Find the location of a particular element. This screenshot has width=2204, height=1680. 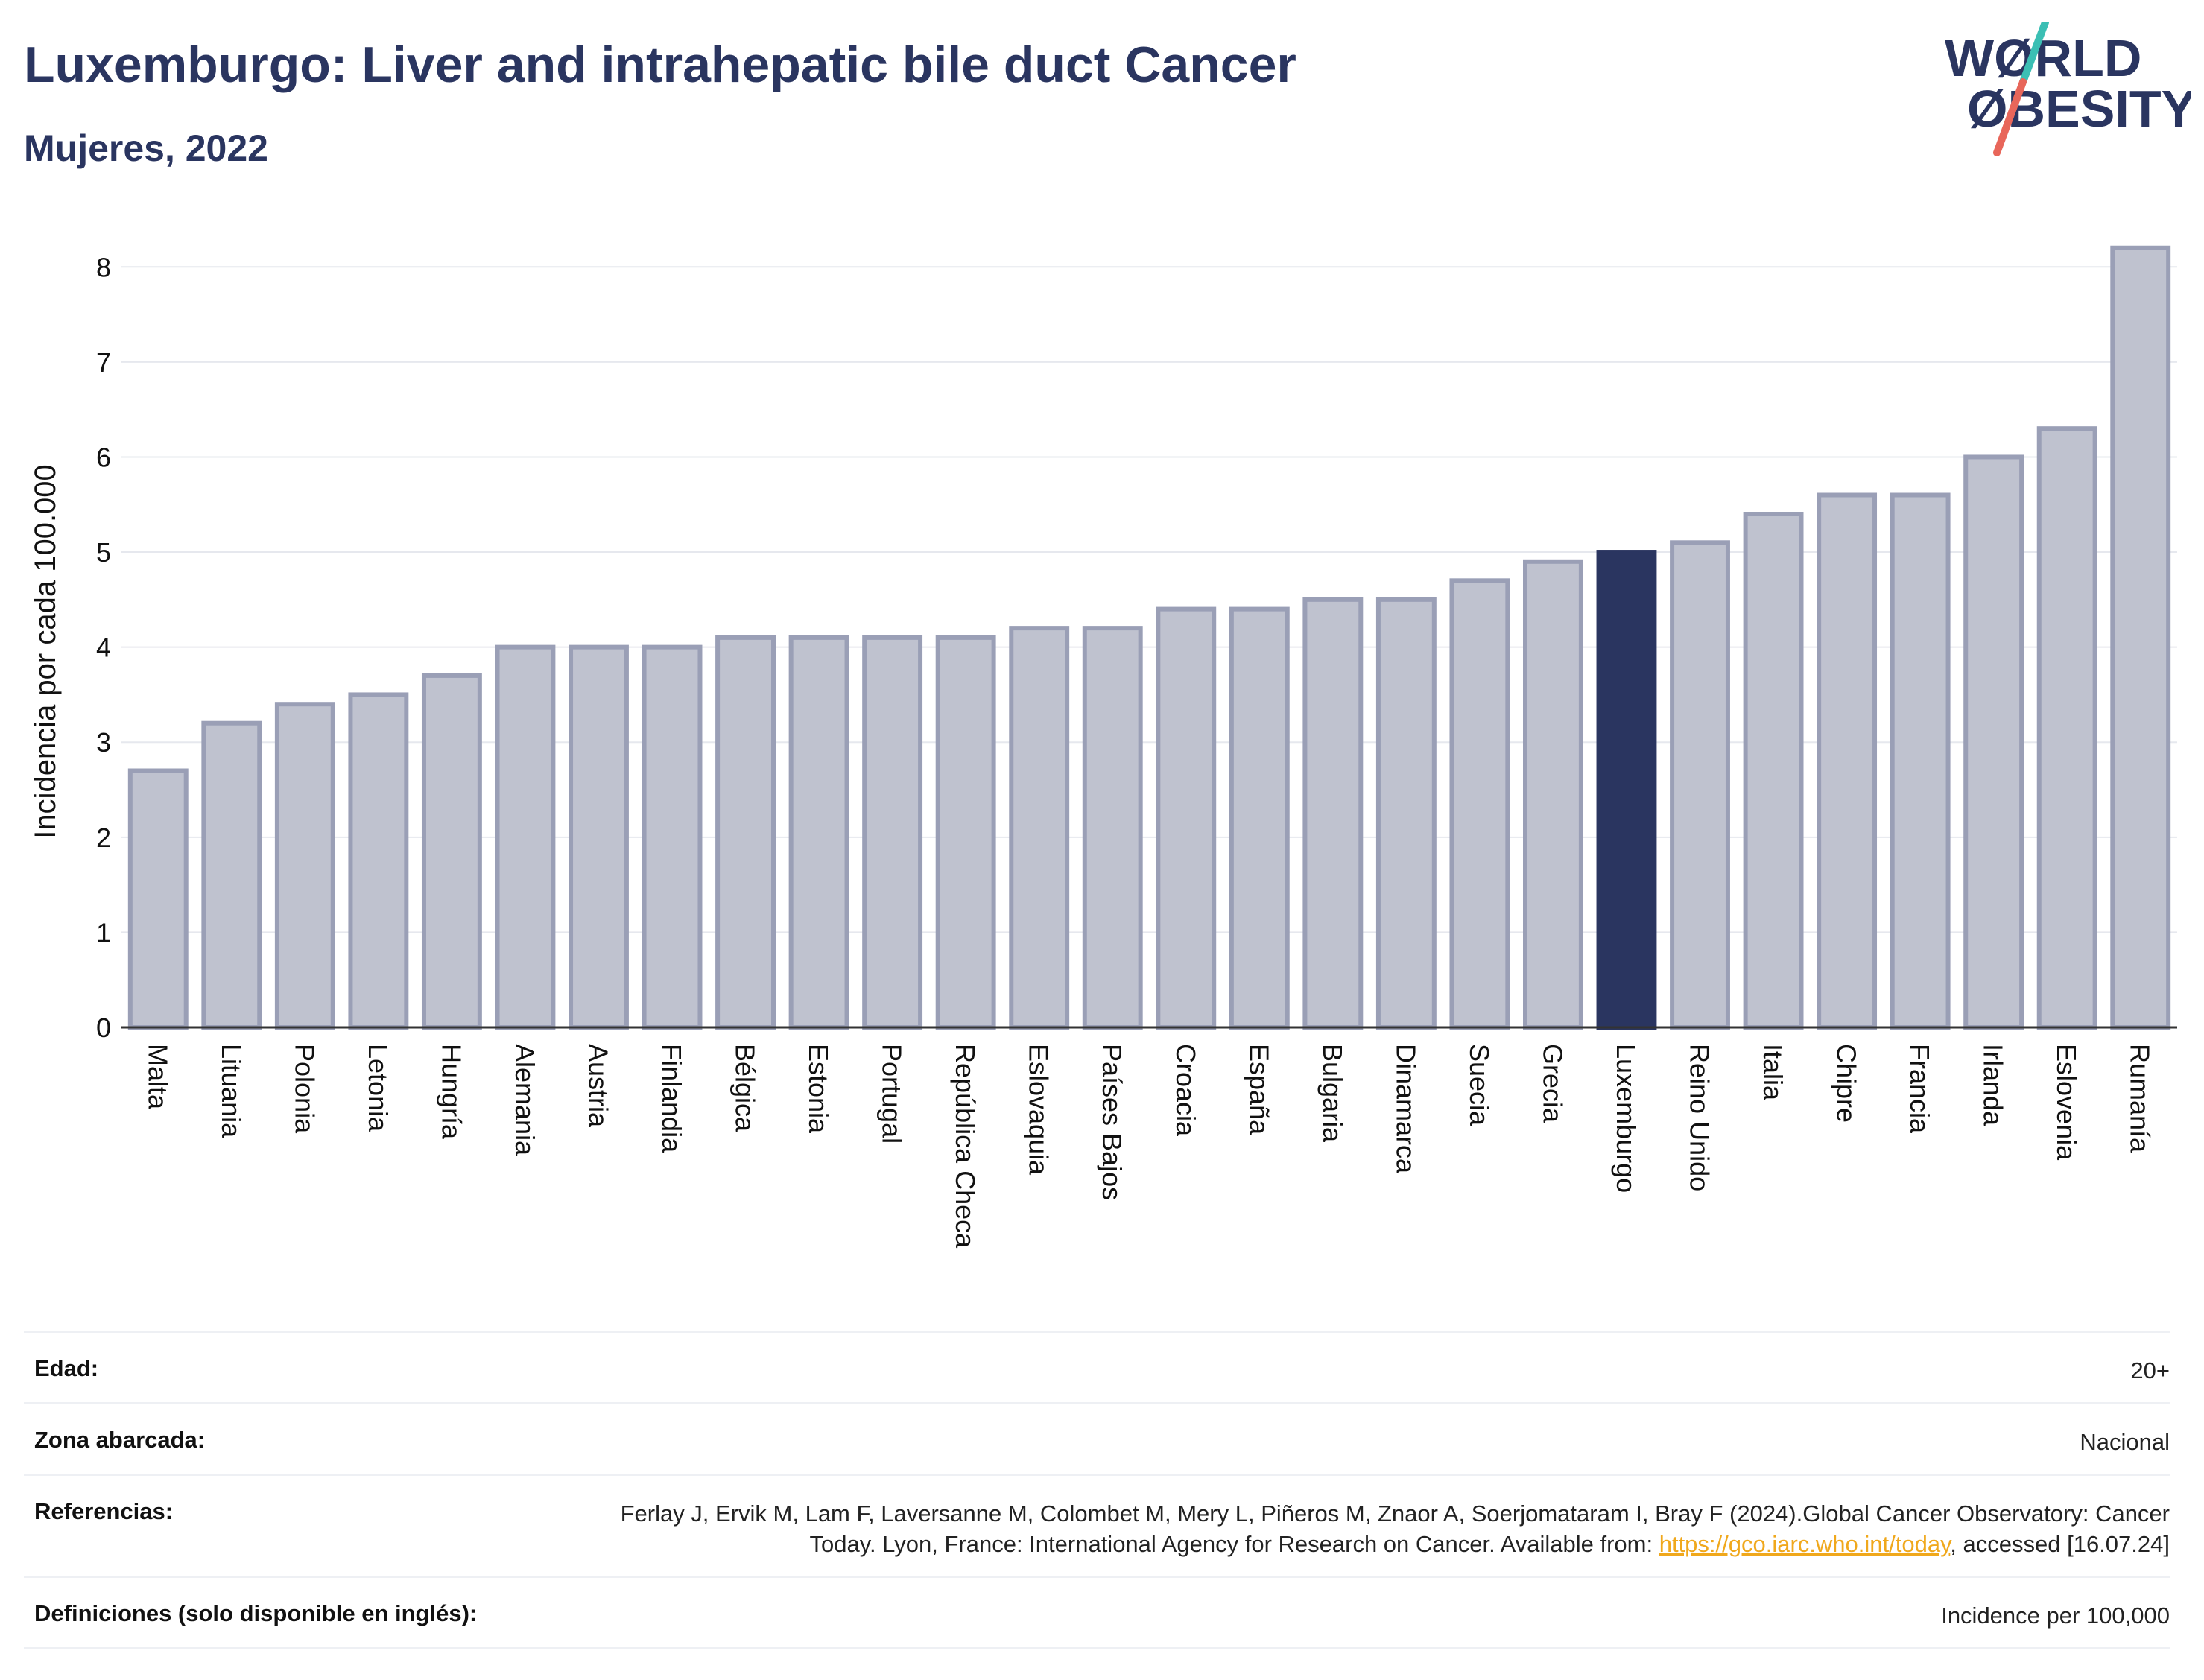

y-tick-label: 8 is located at coordinates (103, 267).